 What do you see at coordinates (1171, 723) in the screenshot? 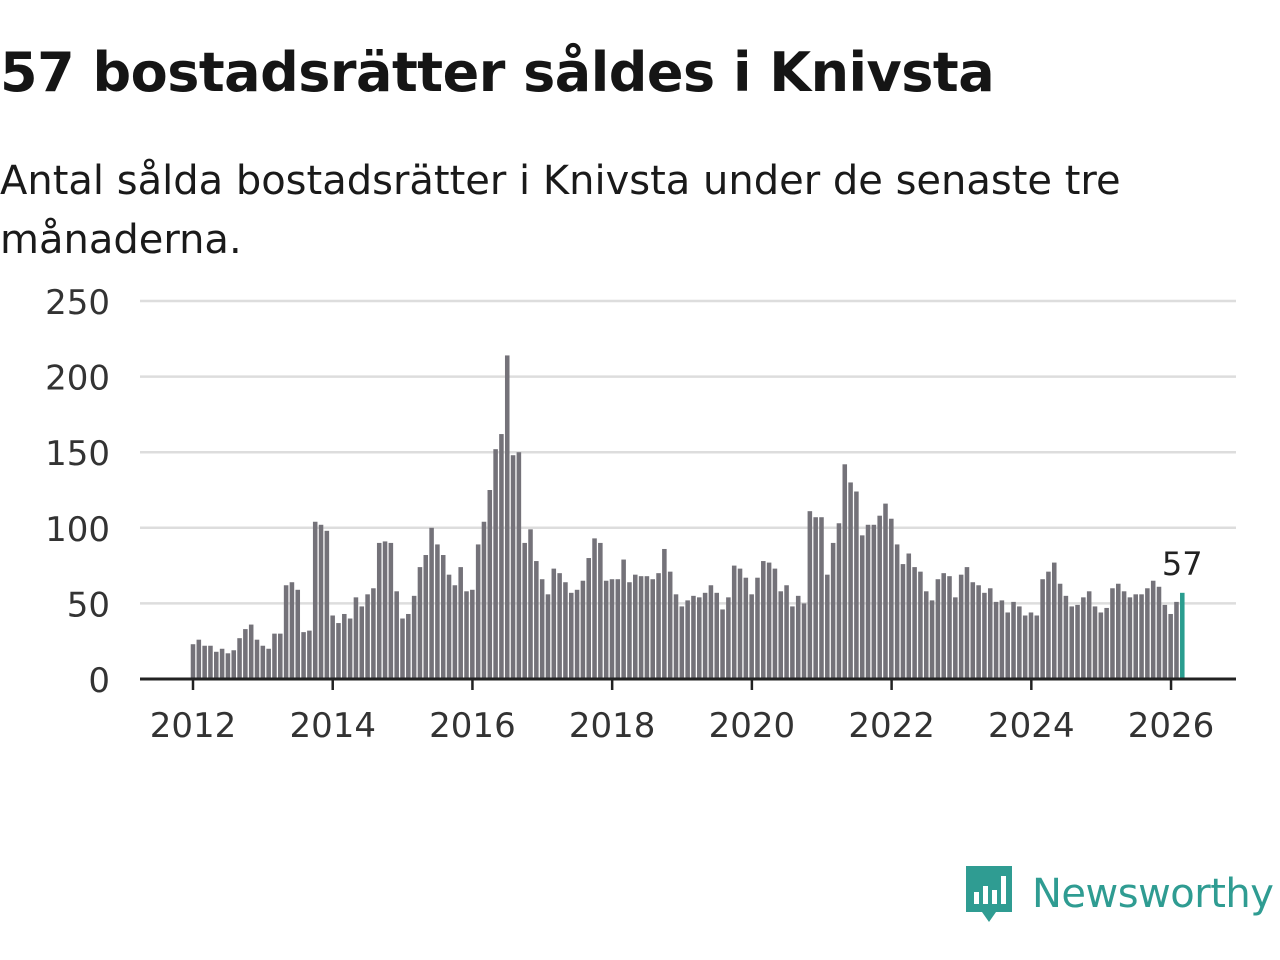
I see `x-tick-label: 2026` at bounding box center [1171, 723].